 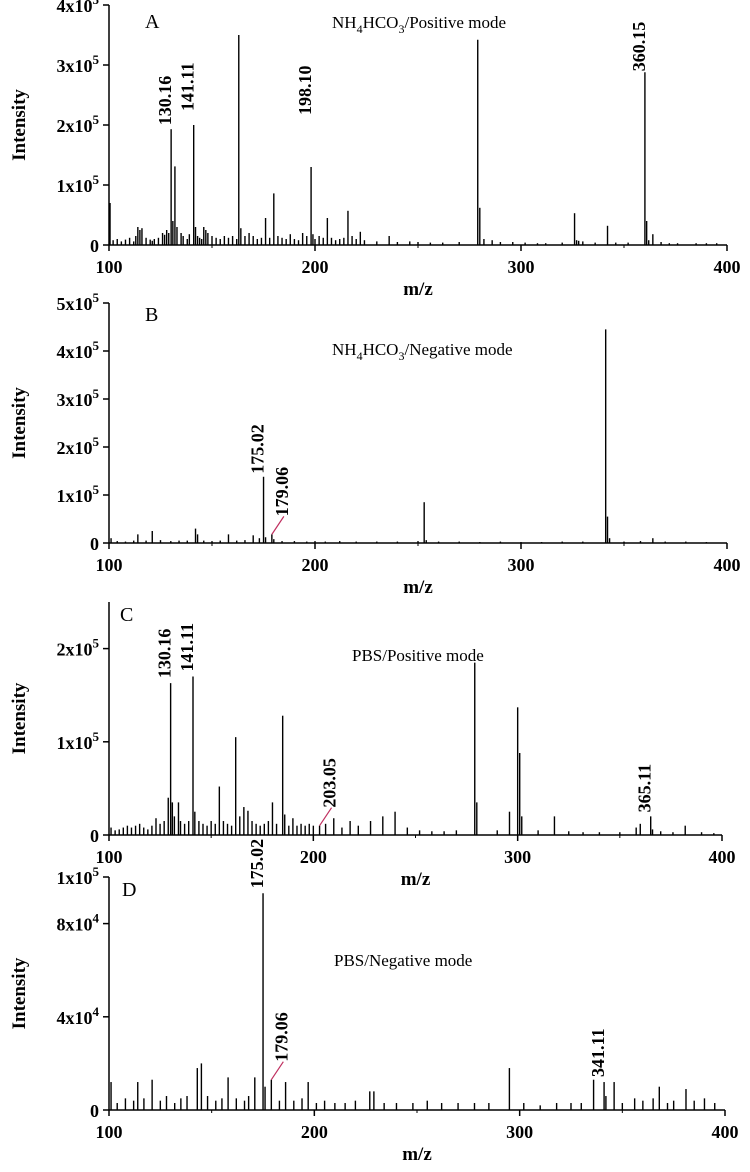 I want to click on panel-letter: A, so click(x=152, y=22).